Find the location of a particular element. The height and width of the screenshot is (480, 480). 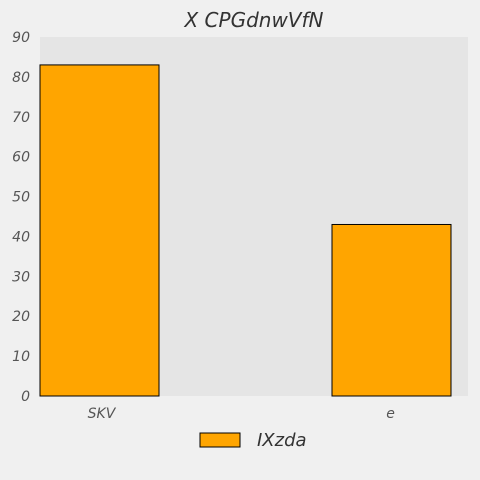

y-tick-label: 10 is located at coordinates (21, 357).